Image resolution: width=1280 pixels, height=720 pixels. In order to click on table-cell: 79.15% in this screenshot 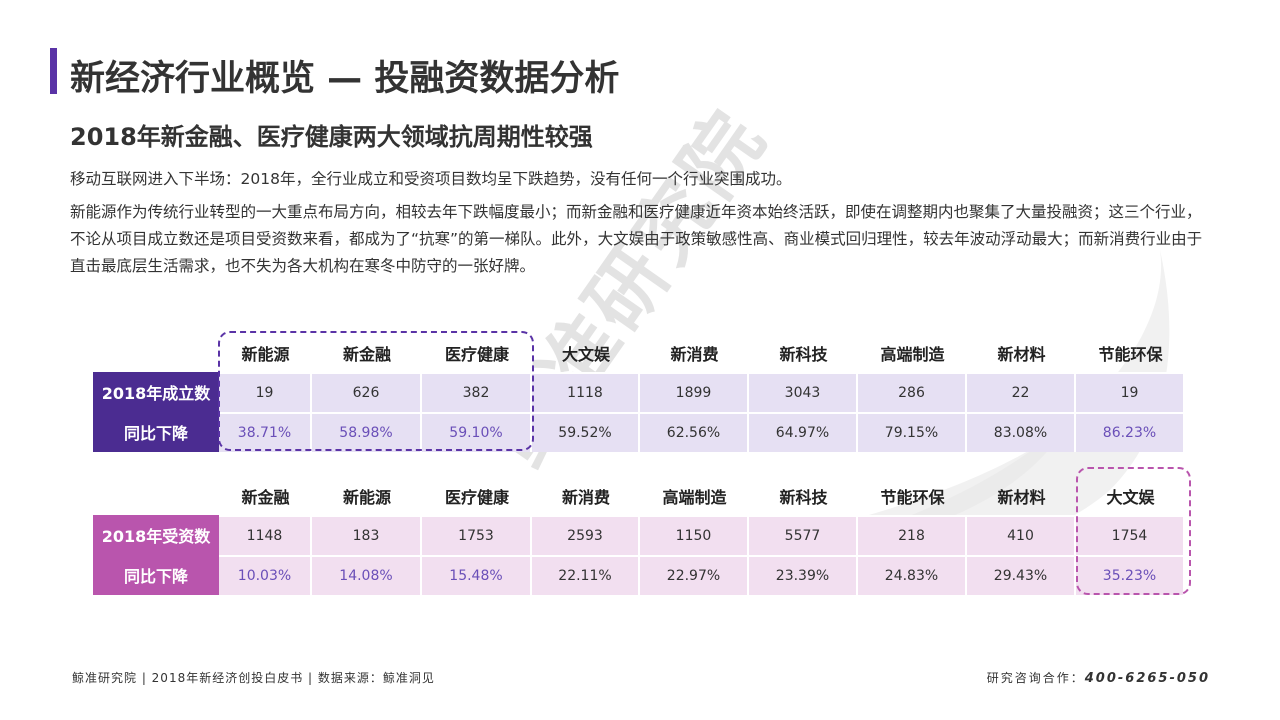, I will do `click(912, 432)`.